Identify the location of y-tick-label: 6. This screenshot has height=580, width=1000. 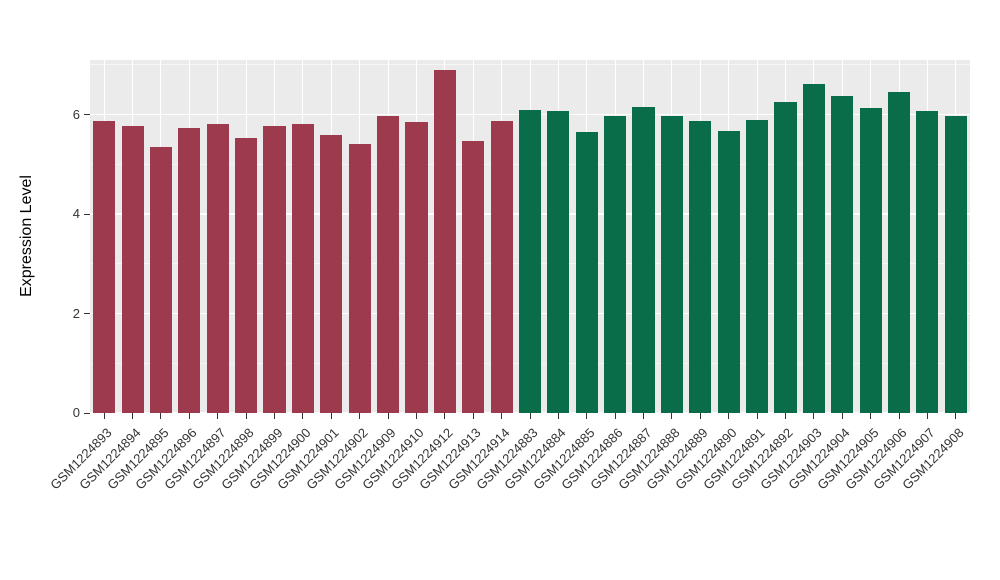
(76, 114).